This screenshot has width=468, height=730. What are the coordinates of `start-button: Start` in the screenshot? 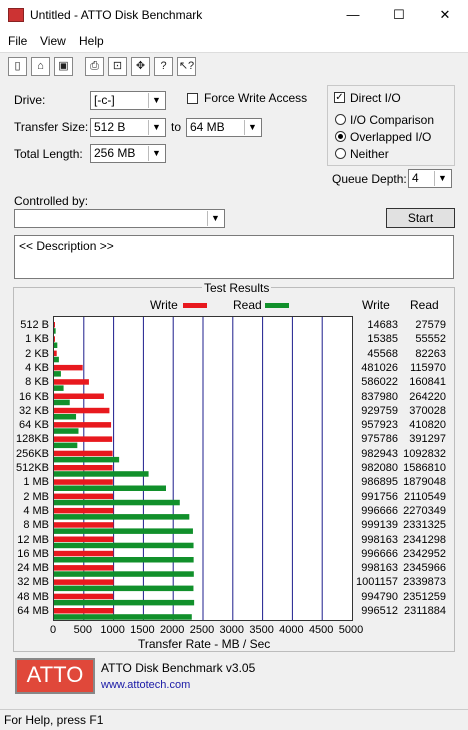 It's located at (420, 218).